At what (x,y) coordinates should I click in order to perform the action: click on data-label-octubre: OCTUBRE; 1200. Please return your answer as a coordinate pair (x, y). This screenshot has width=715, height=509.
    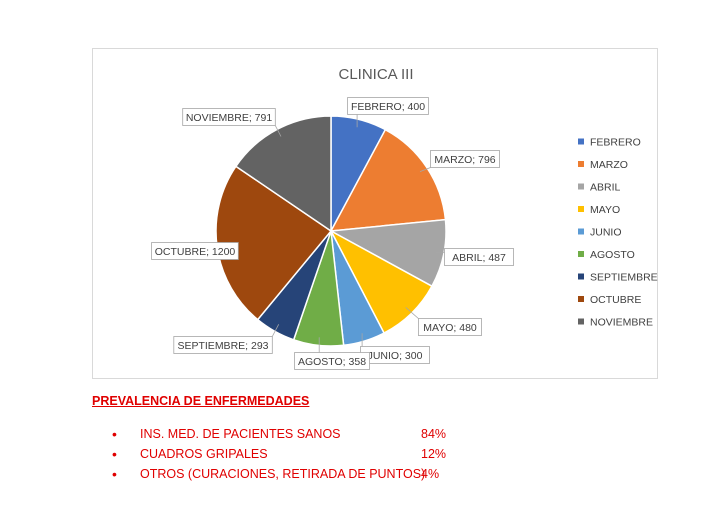
    Looking at the image, I should click on (195, 252).